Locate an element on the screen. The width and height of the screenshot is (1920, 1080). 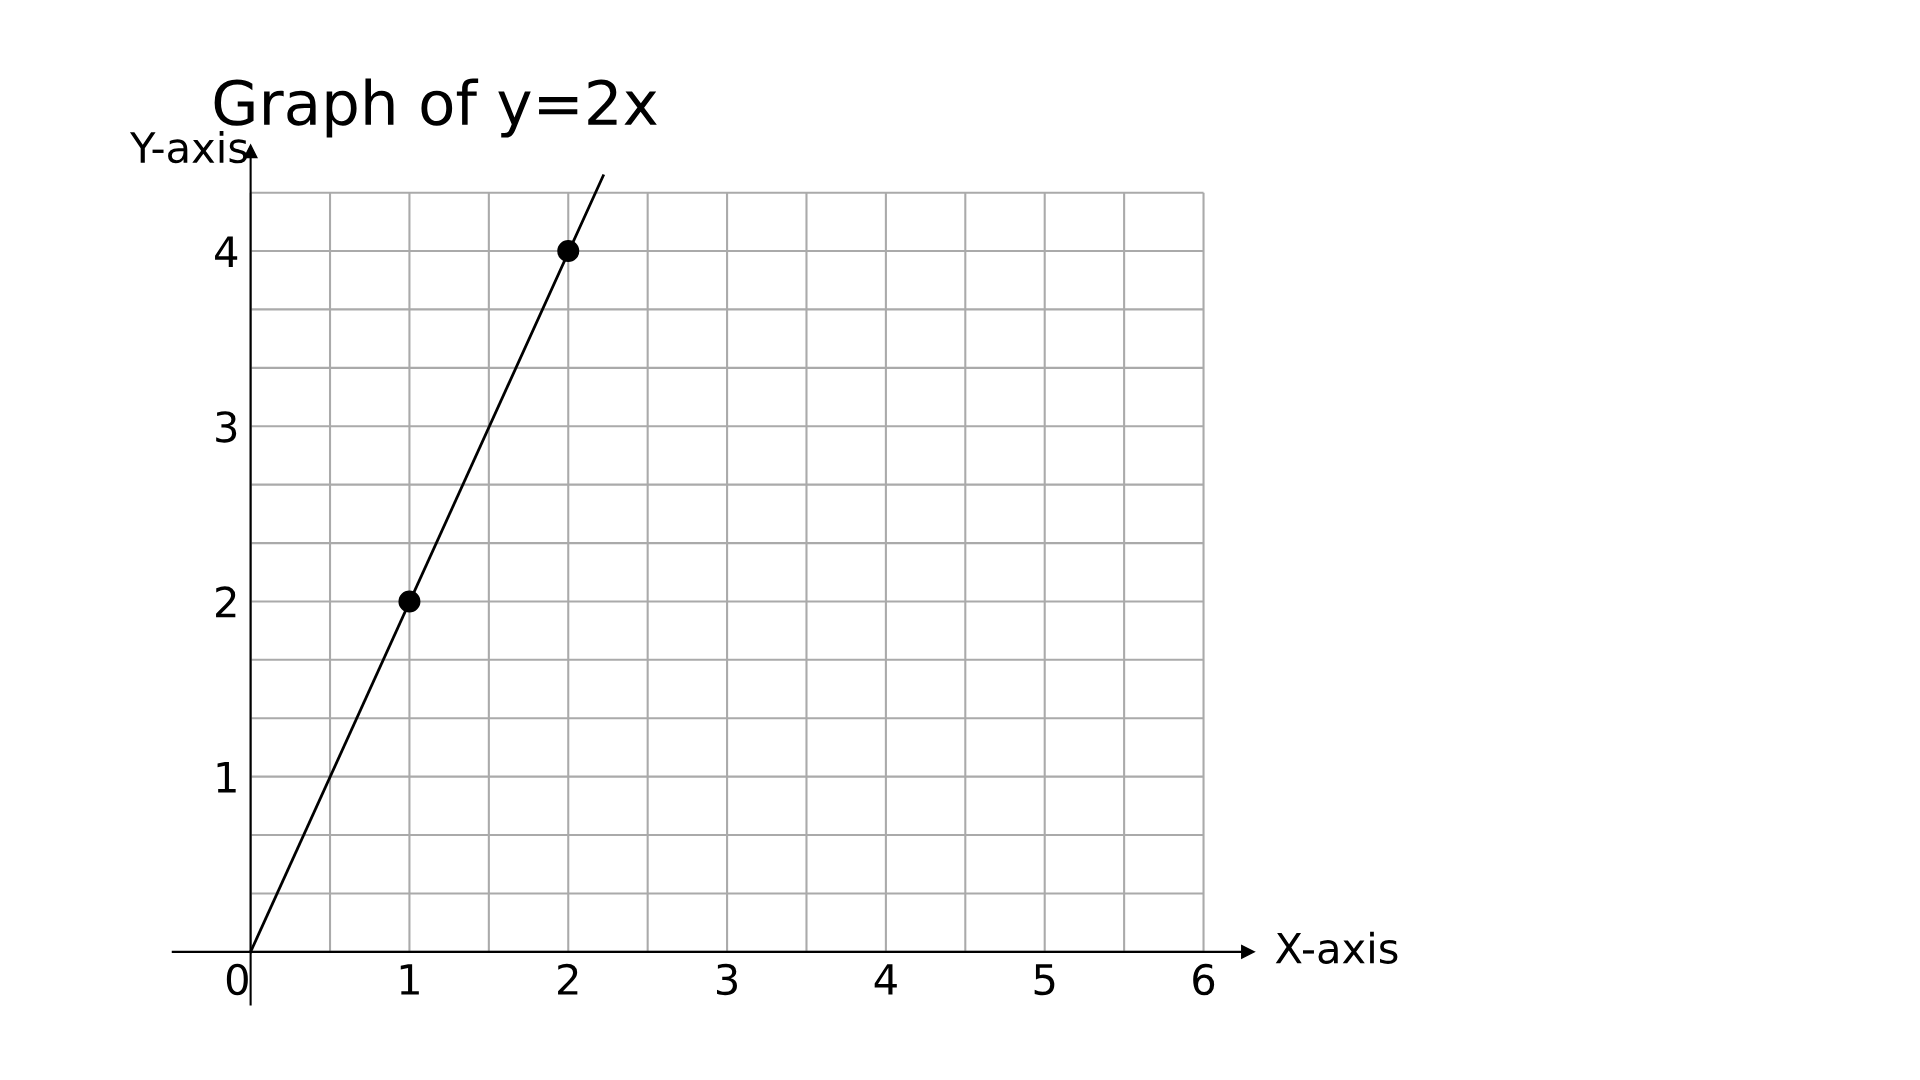
x-tick-label: 6 is located at coordinates (1204, 979).